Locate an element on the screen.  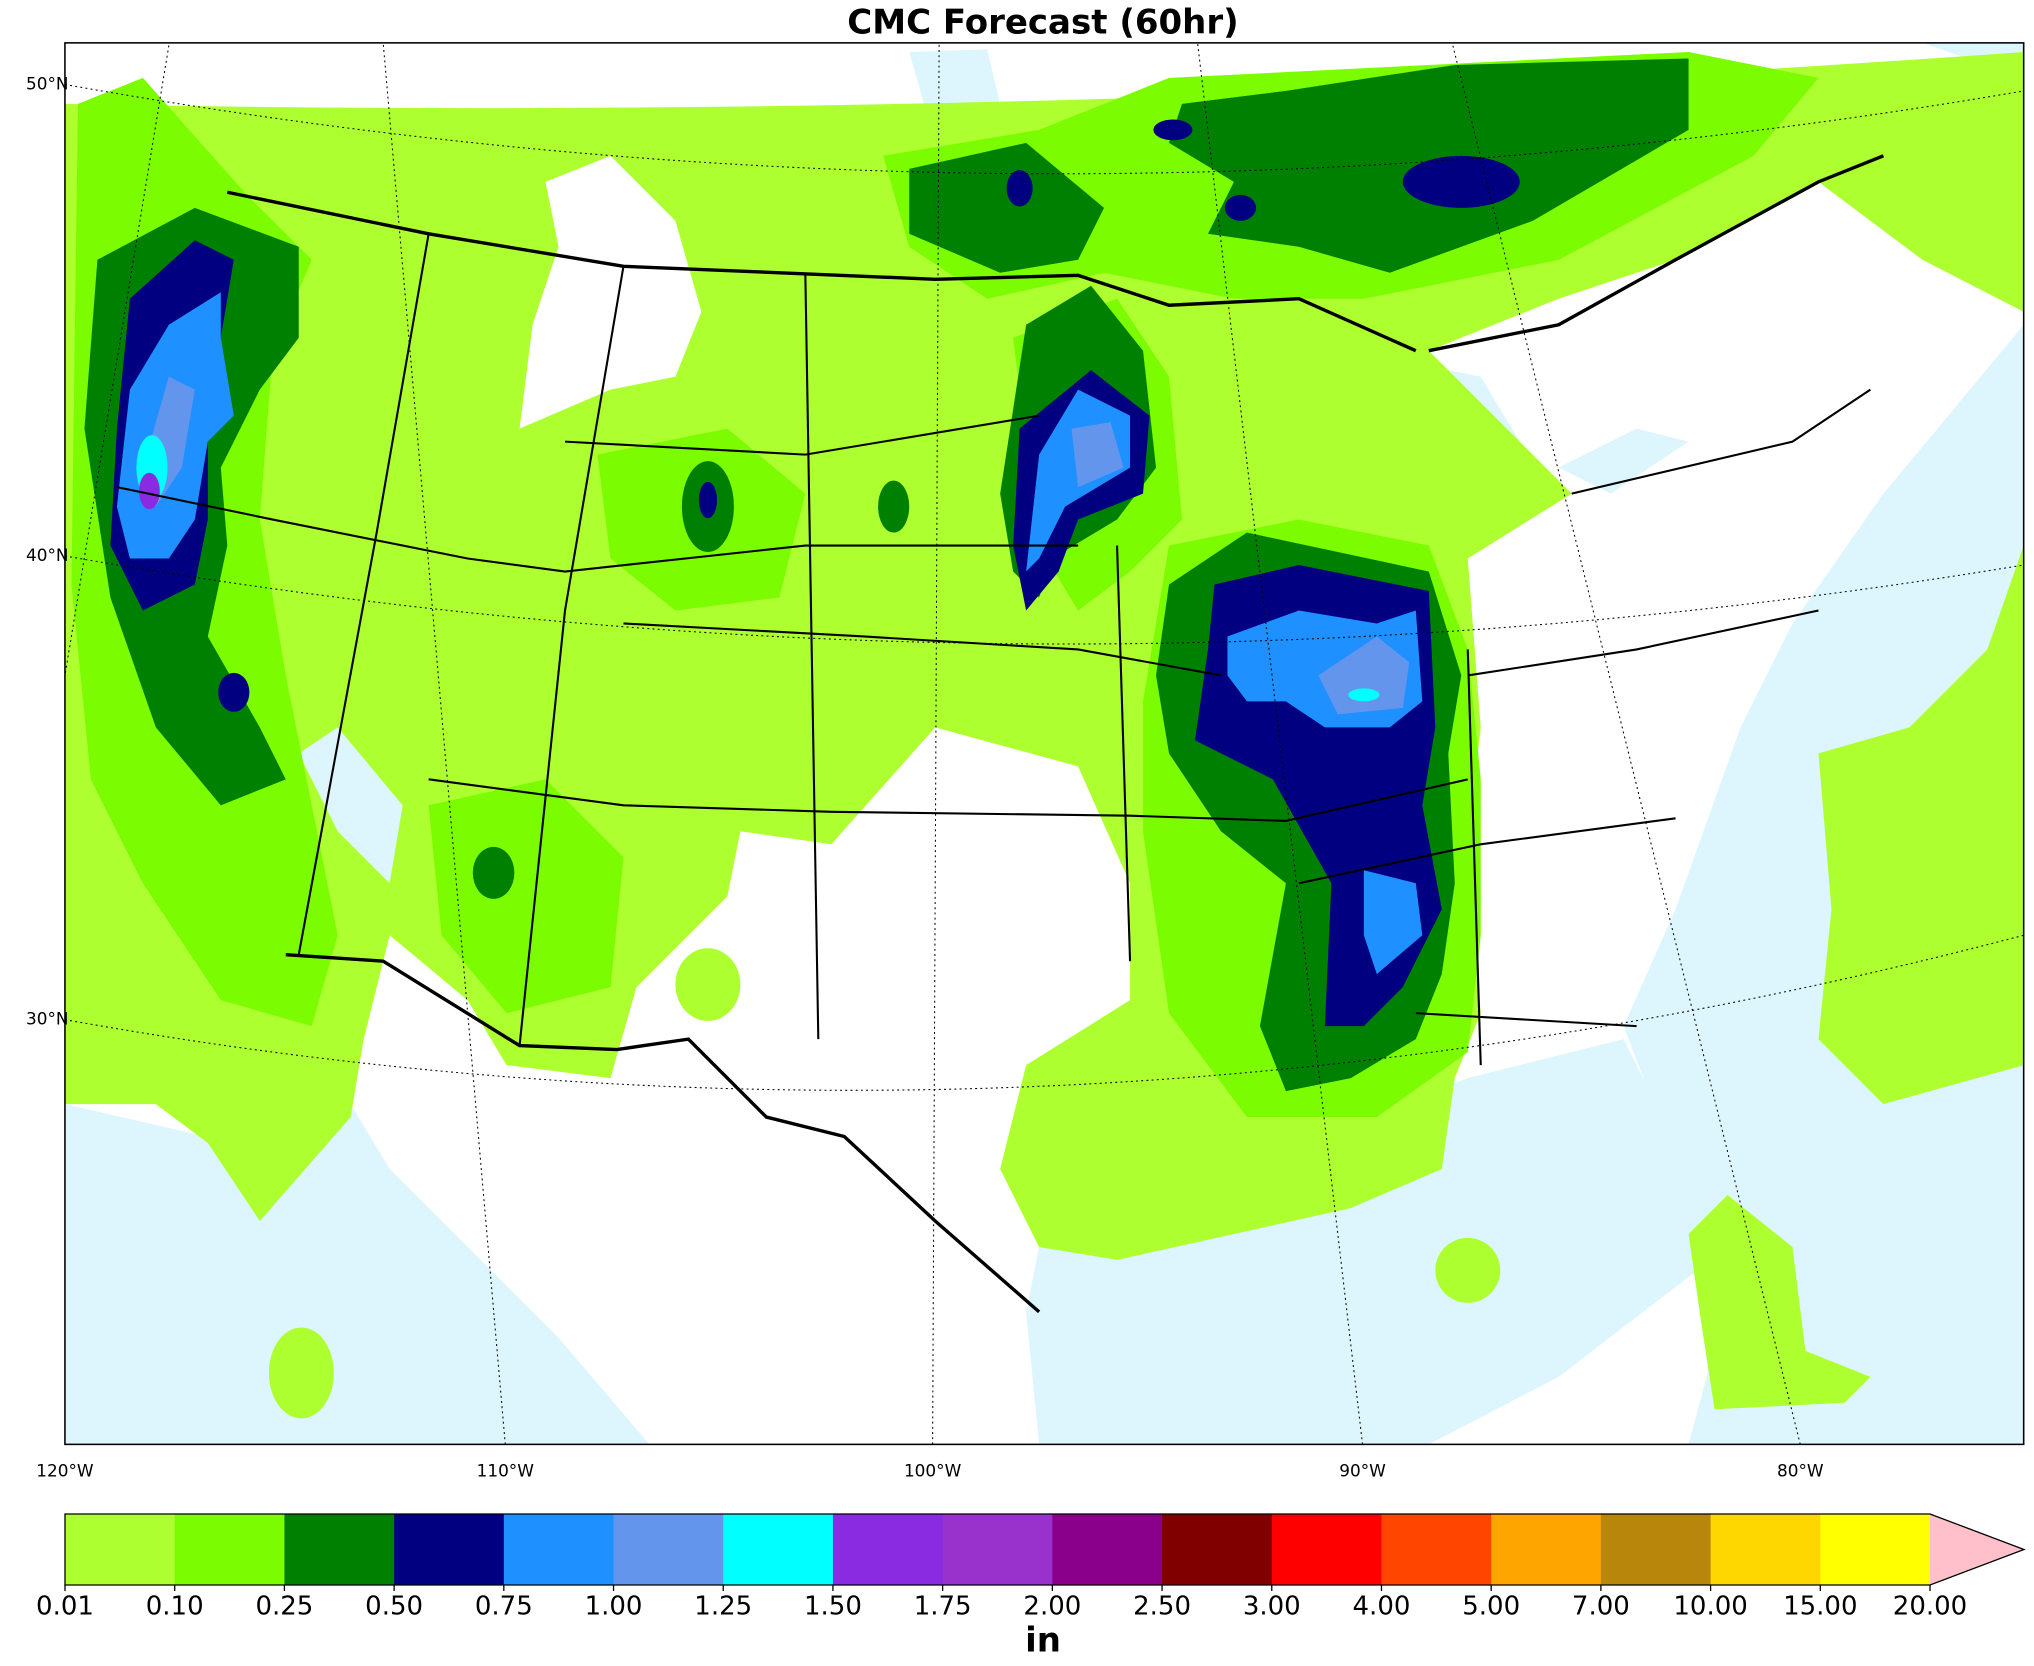
colorbar-tick-label: 0.25 is located at coordinates (284, 1607).